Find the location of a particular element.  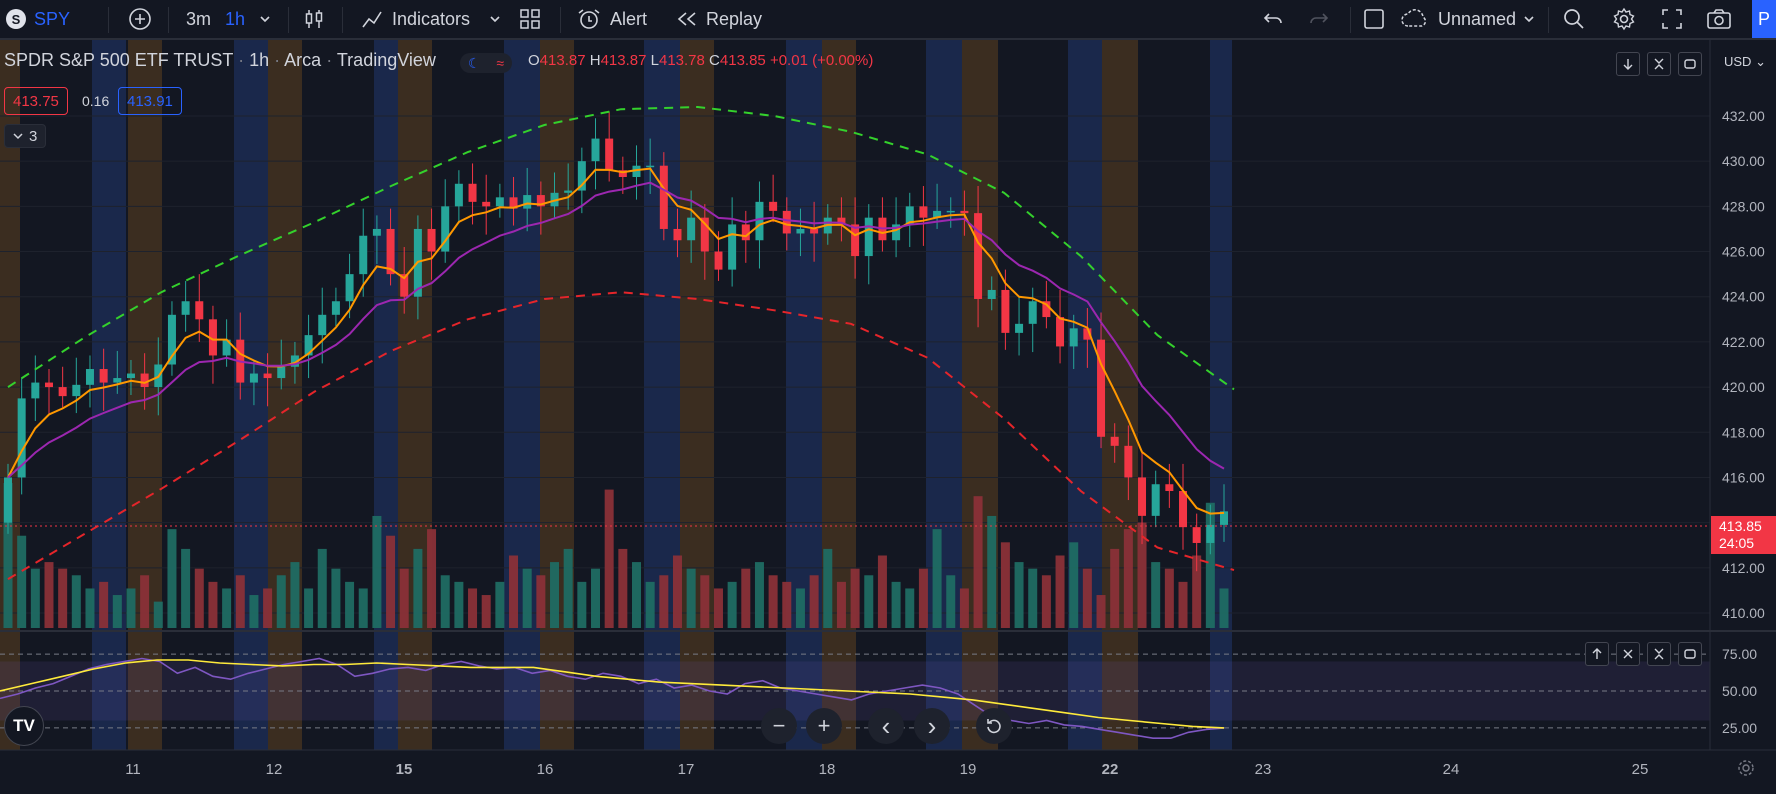

fullscreen-icon is located at coordinates (1672, 19).